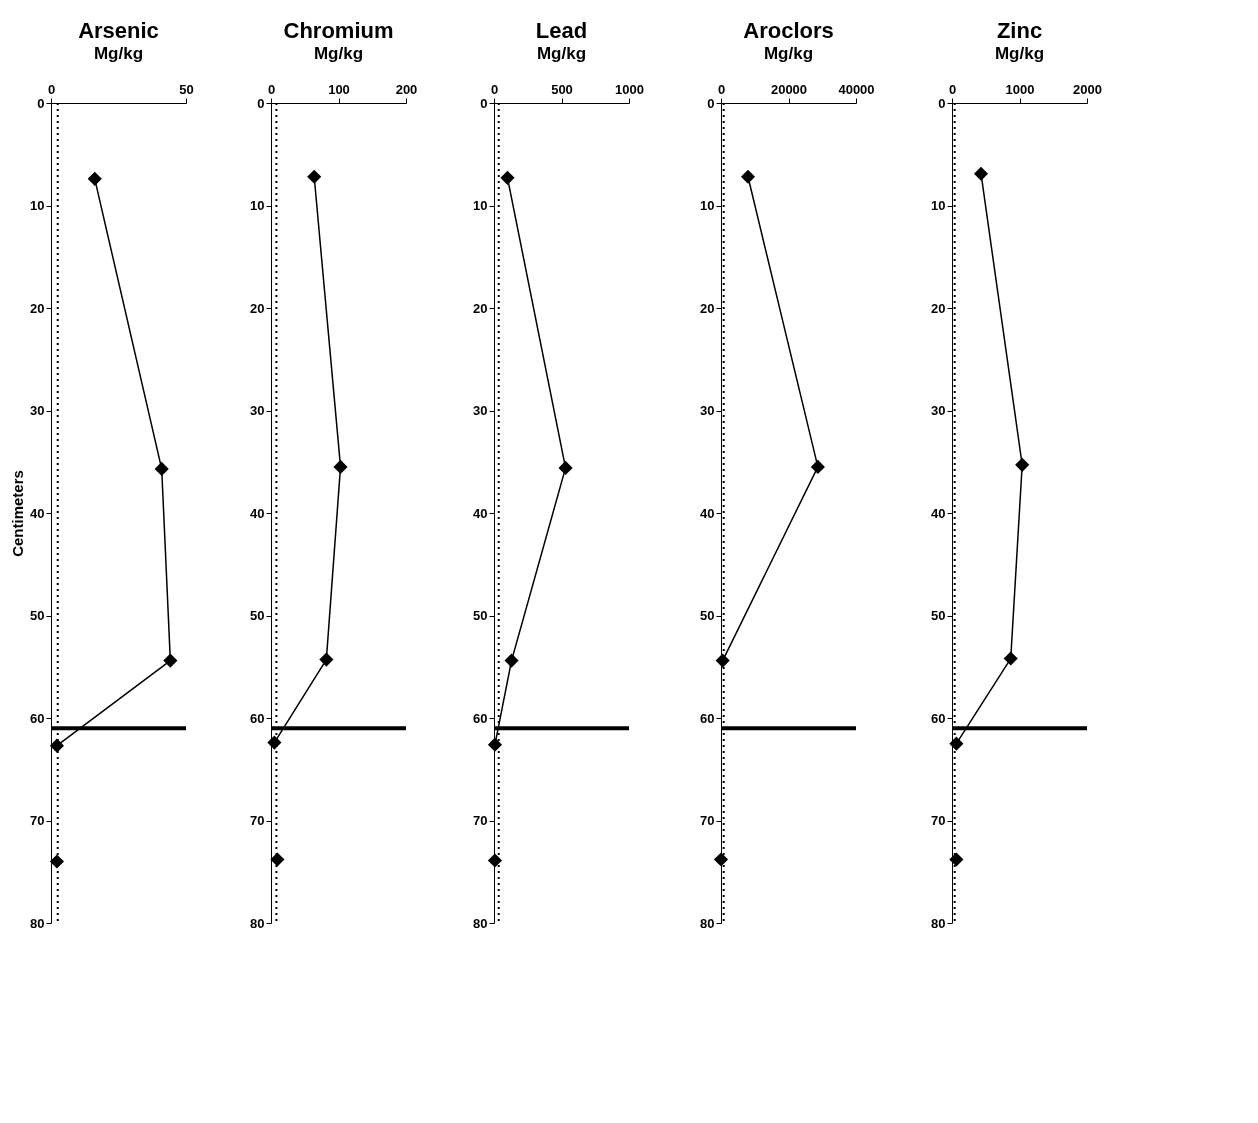 Image resolution: width=1258 pixels, height=1123 pixels. What do you see at coordinates (339, 89) in the screenshot?
I see `x-tick-label: 100` at bounding box center [339, 89].